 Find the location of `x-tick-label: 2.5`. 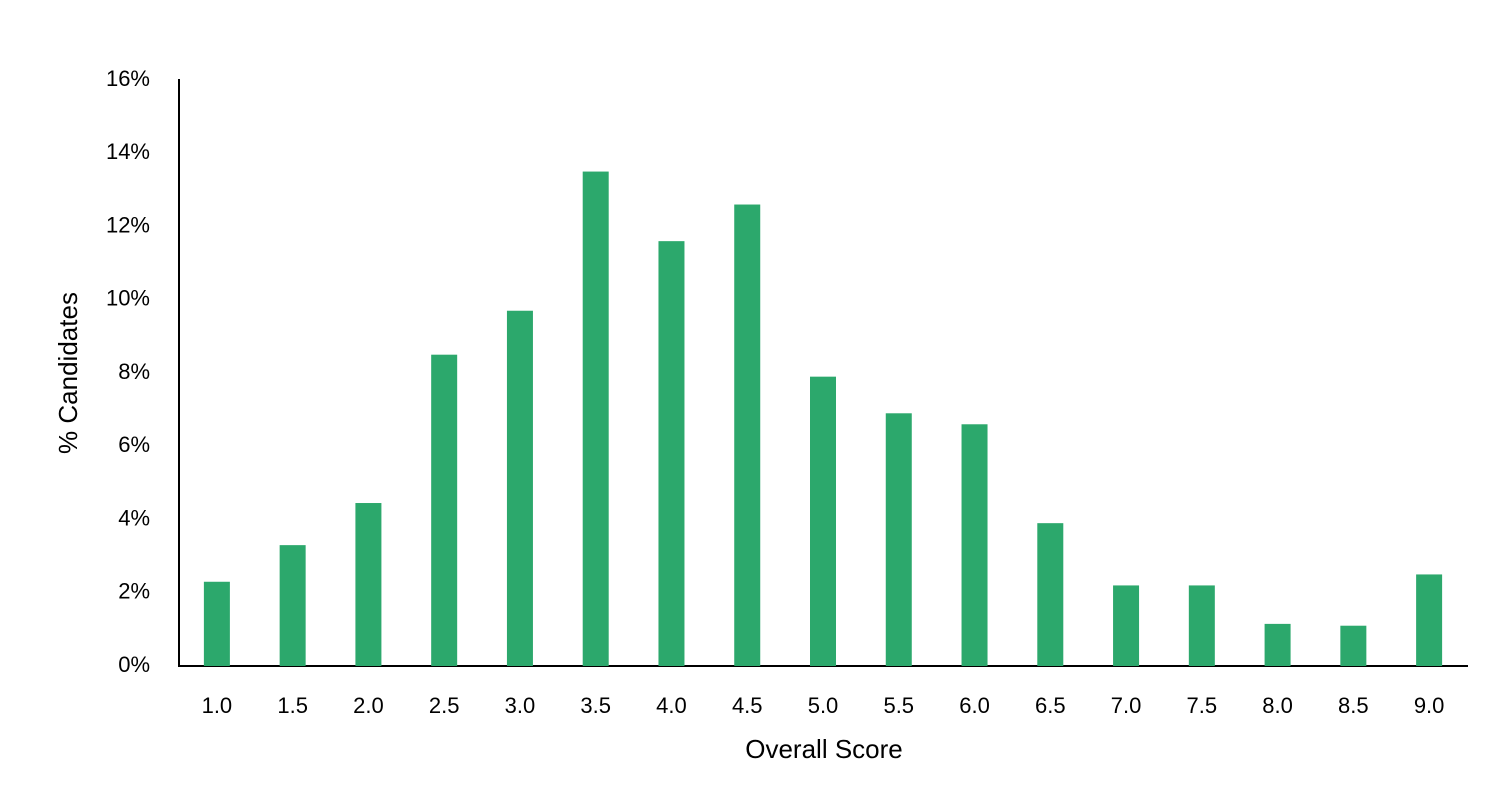

x-tick-label: 2.5 is located at coordinates (444, 705).